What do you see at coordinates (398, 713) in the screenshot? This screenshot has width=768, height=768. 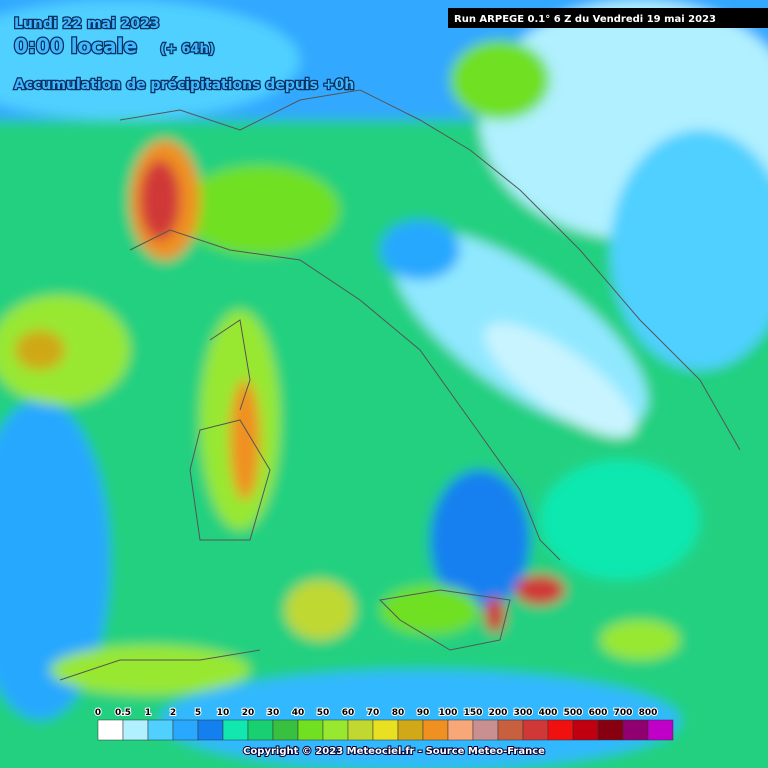 I see `legend-label: 80` at bounding box center [398, 713].